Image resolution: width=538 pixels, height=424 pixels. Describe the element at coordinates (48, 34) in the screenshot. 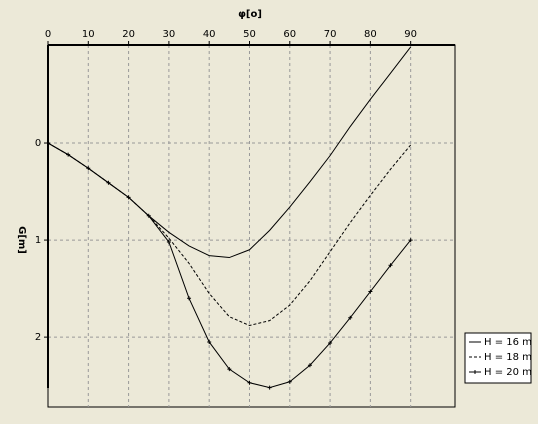

I see `x-tick-label: 0` at that location.